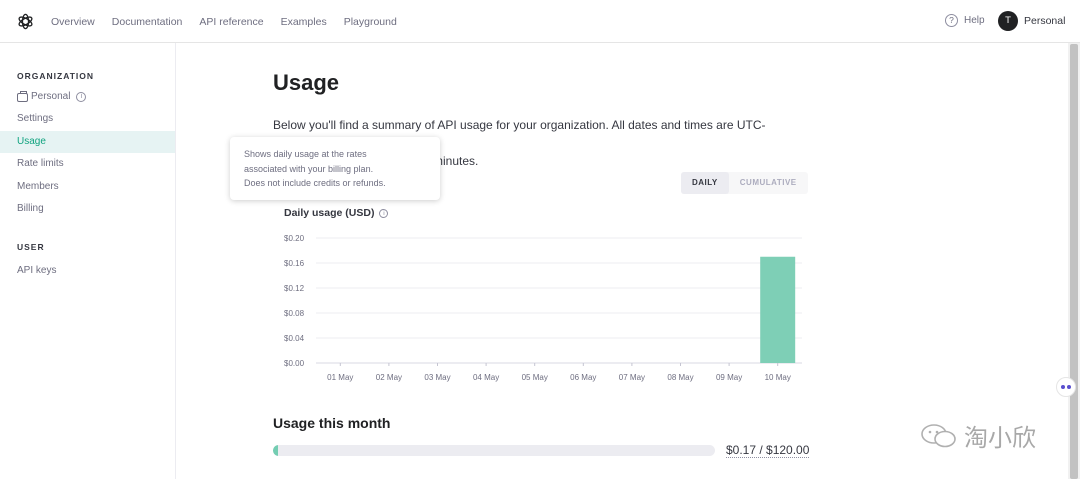 Image resolution: width=1080 pixels, height=479 pixels. Describe the element at coordinates (705, 183) in the screenshot. I see `daily-toggle-button: DAILY` at that location.